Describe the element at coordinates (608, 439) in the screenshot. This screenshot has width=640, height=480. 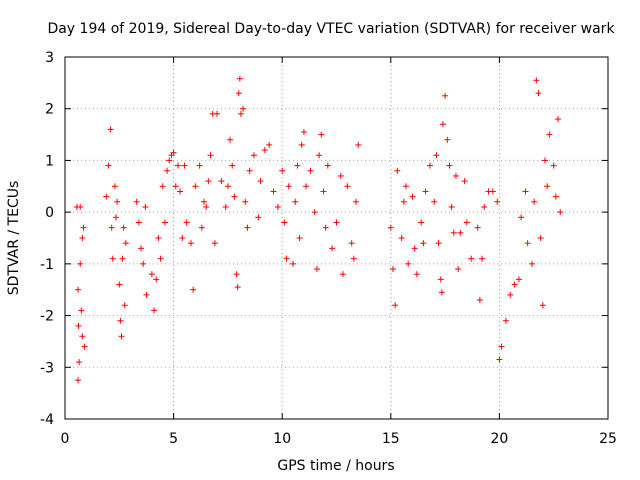
I see `x-tick-label: 25` at that location.